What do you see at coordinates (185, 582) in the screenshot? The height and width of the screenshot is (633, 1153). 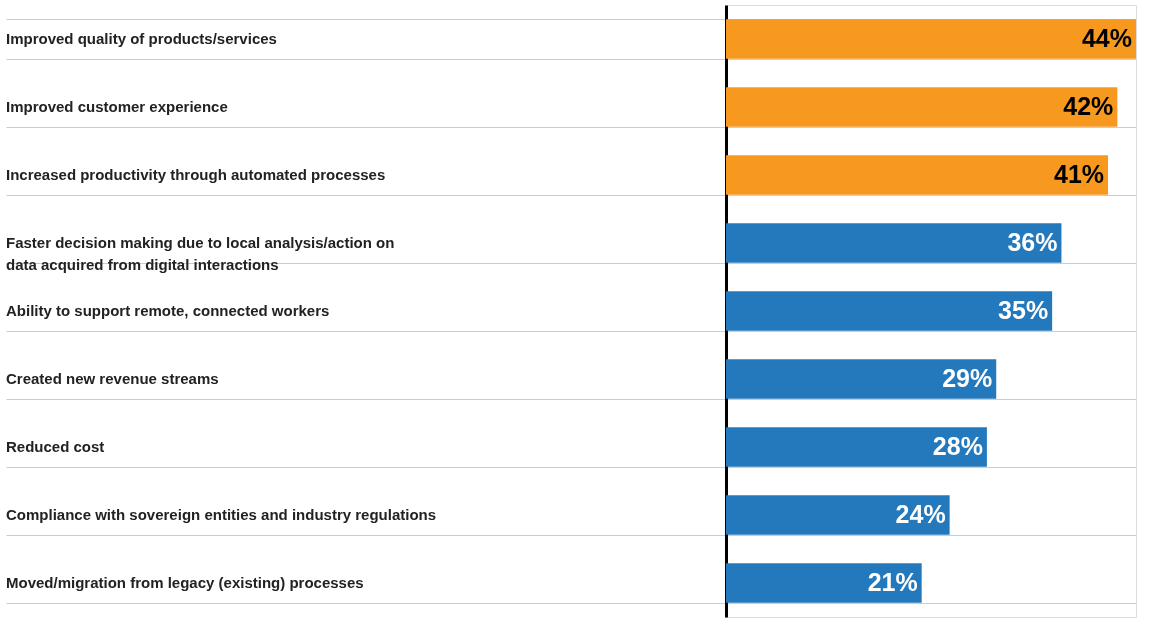 I see `y-tick-label: Moved/migration from legacy (existing) processes` at bounding box center [185, 582].